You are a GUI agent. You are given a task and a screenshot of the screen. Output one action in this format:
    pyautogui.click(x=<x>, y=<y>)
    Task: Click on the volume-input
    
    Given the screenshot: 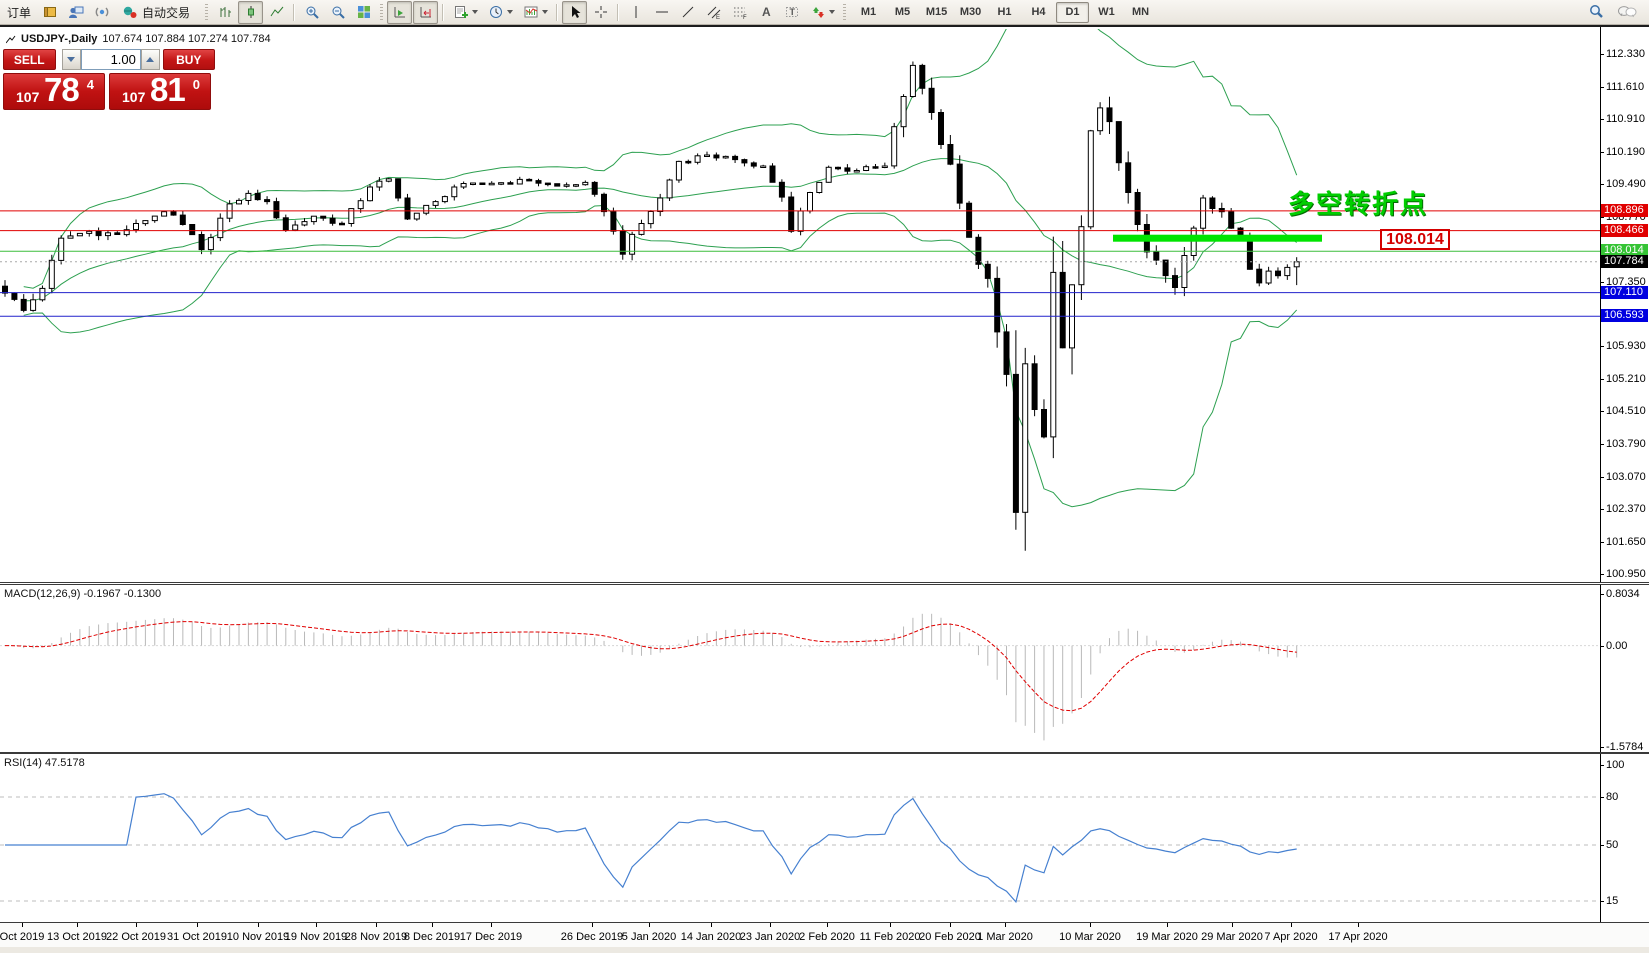 What is the action you would take?
    pyautogui.click(x=110, y=59)
    